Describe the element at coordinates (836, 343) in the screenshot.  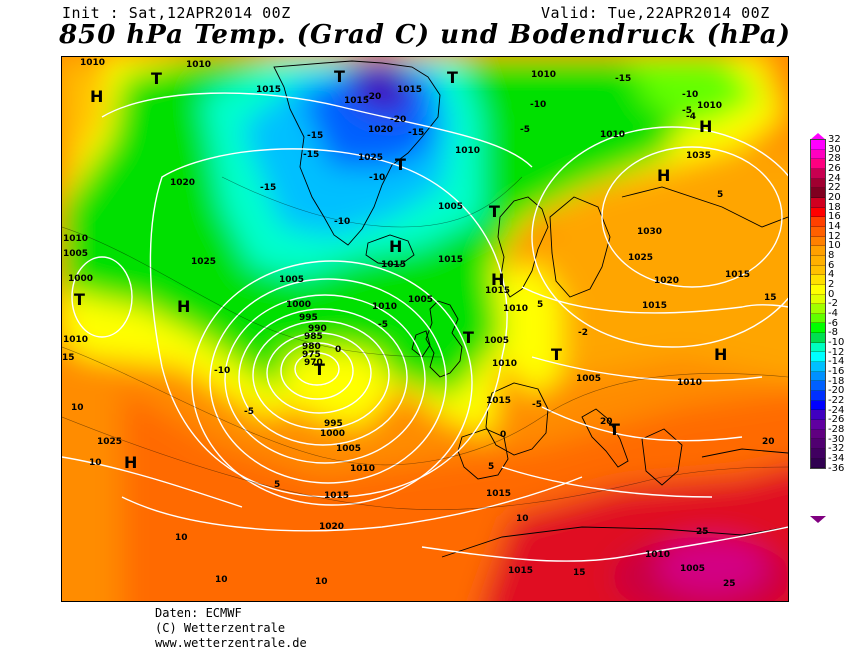
I see `legend-tick-label: -10` at that location.